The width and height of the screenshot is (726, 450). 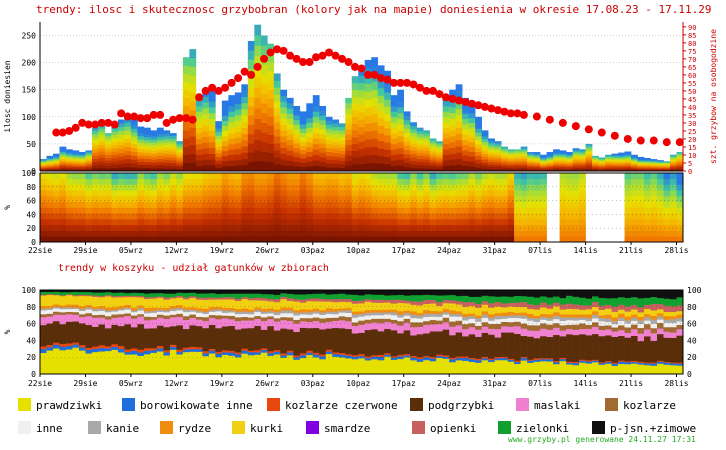 What do you see at coordinates (33, 374) in the screenshot?
I see `bottom-y-tick-label: 0` at bounding box center [33, 374].